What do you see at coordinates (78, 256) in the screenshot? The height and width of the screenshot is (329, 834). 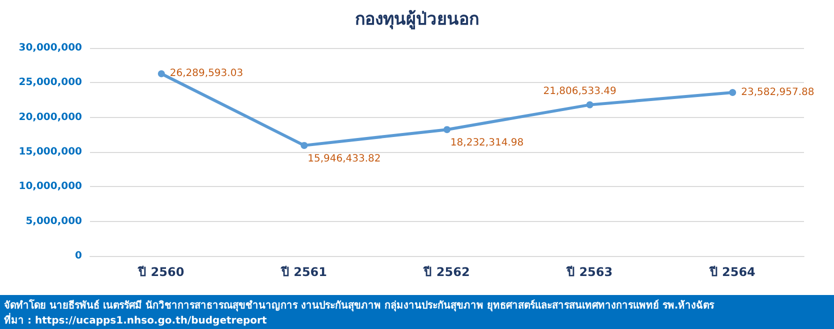 I see `y-tick-label: 0` at bounding box center [78, 256].